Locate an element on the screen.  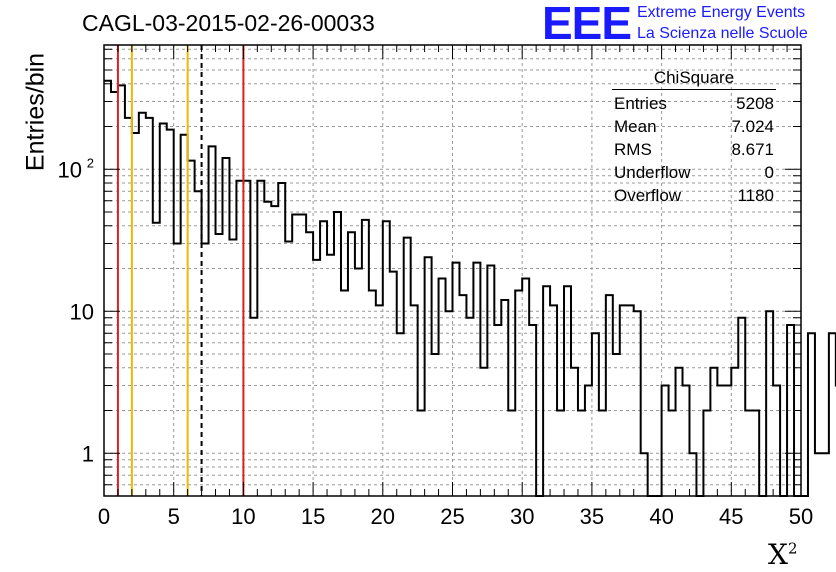
stats-label: Mean is located at coordinates (635, 126).